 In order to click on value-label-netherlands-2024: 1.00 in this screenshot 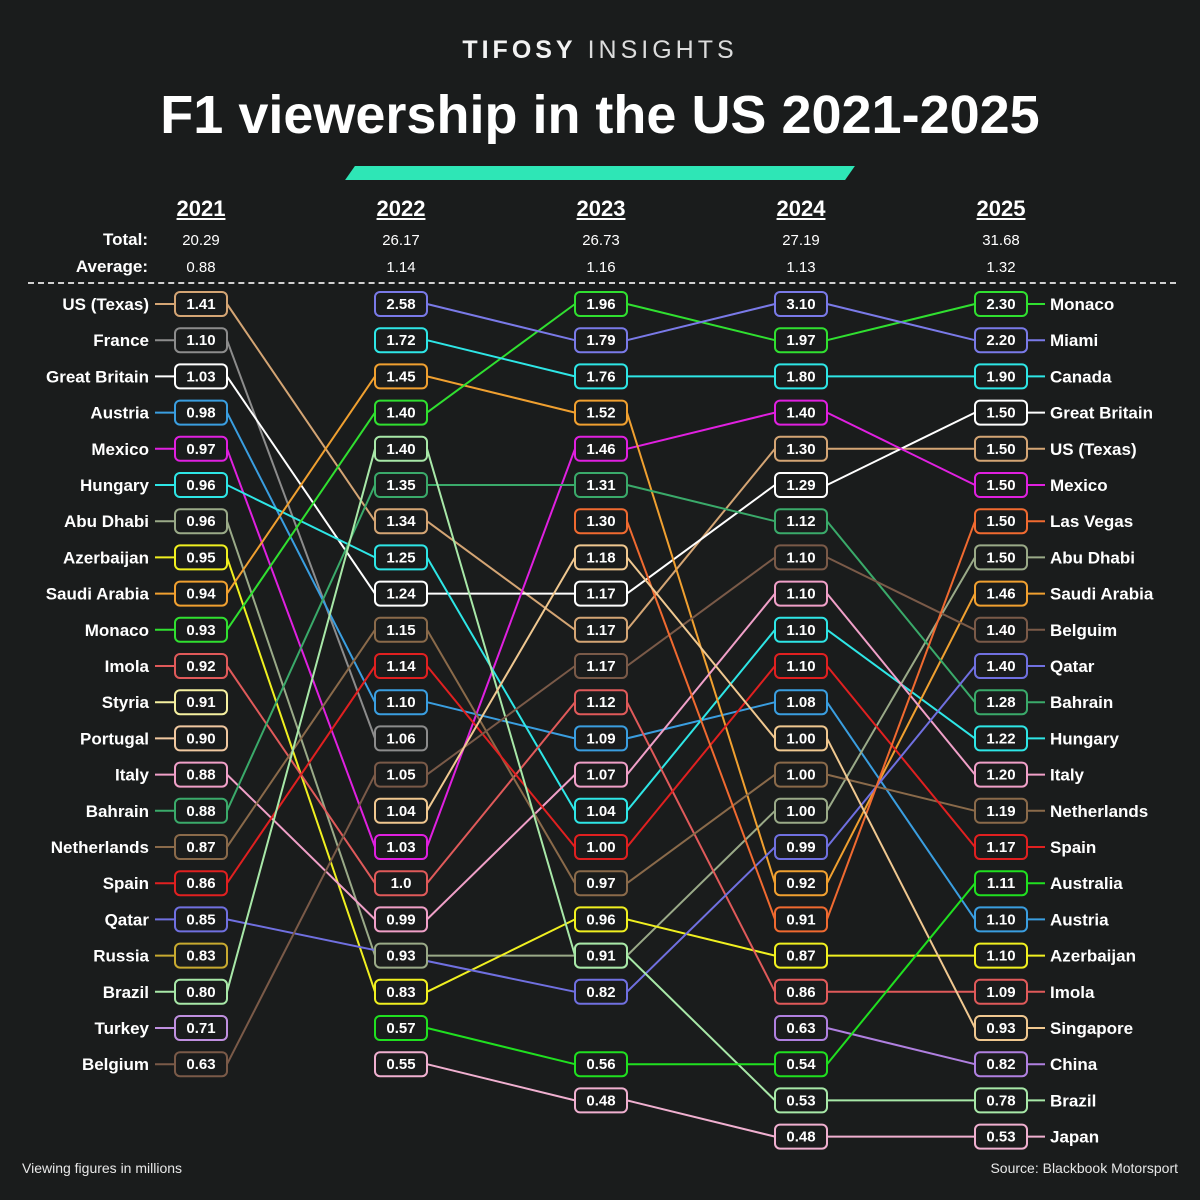, I will do `click(800, 775)`.